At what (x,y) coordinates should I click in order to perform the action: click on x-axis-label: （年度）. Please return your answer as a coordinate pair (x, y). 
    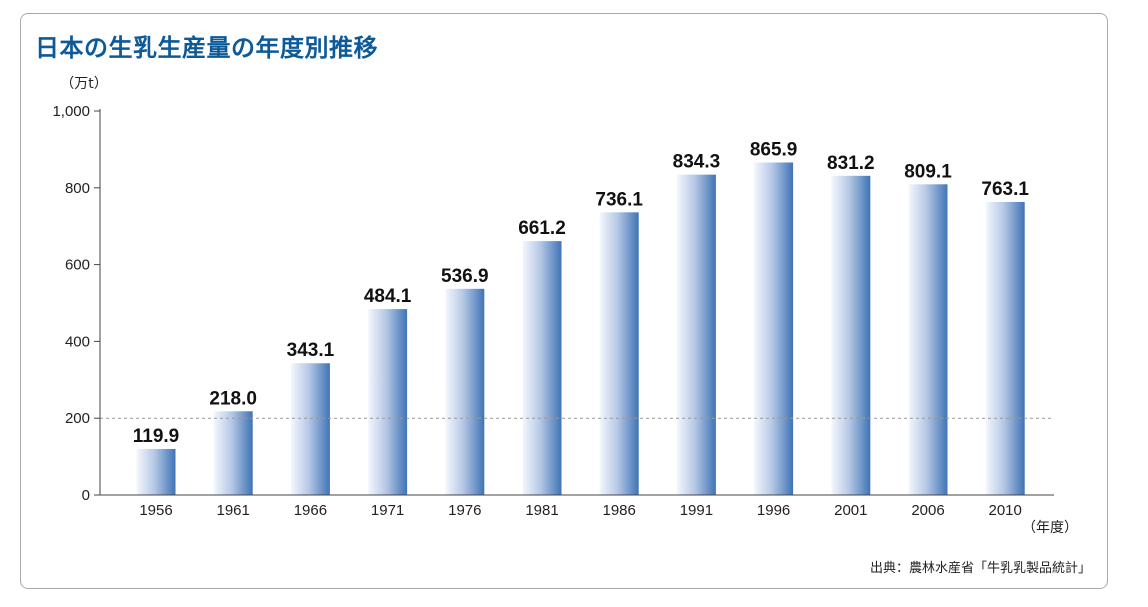
    Looking at the image, I should click on (1050, 528).